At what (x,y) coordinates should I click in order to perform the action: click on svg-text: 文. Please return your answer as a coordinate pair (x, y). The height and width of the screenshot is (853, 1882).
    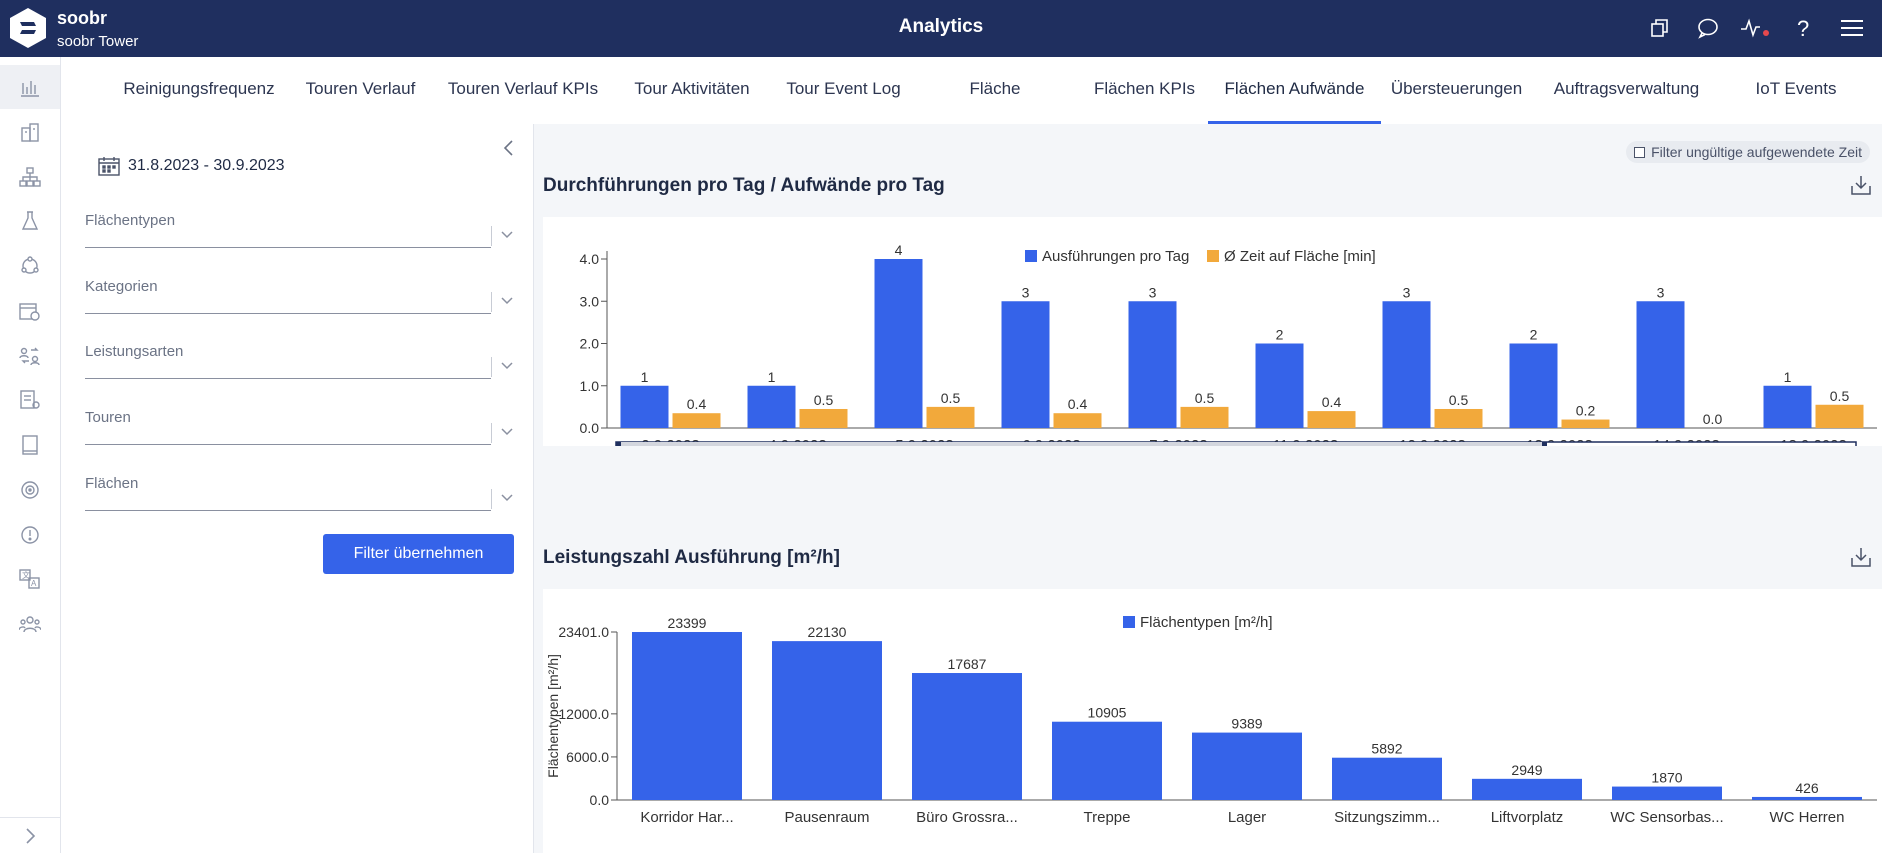
    Looking at the image, I should click on (26, 575).